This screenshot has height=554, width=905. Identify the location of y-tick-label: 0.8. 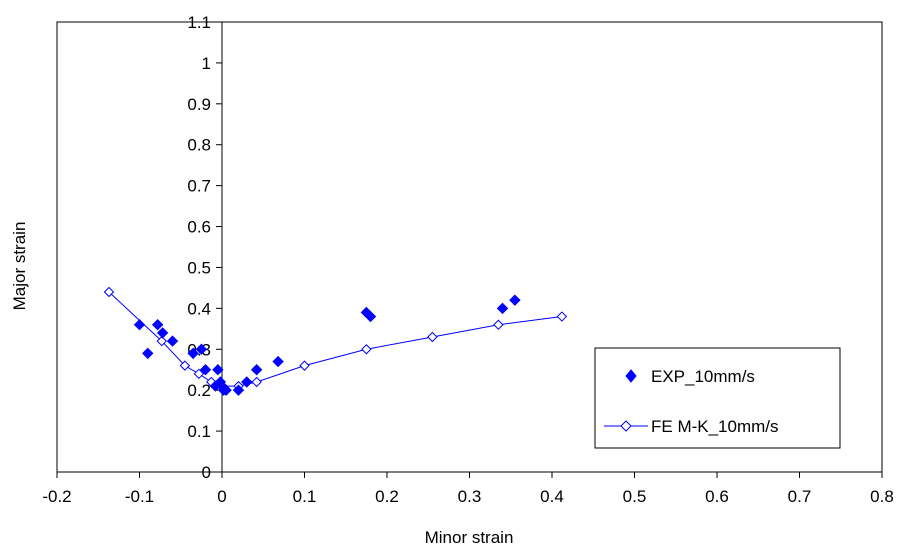
(199, 145).